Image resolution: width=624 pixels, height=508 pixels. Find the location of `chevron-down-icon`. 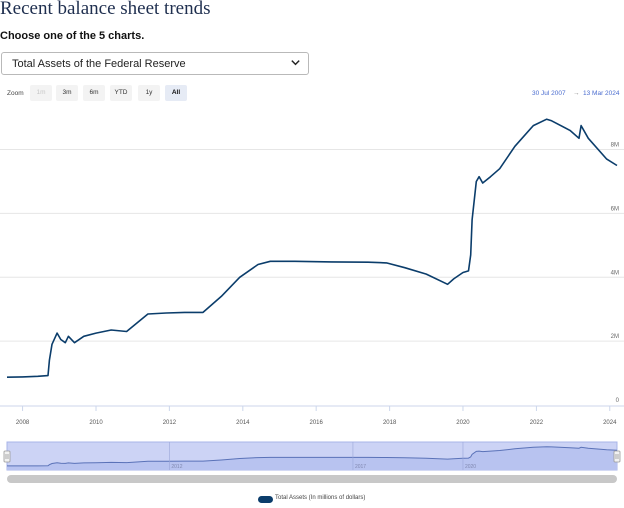

chevron-down-icon is located at coordinates (295, 63).